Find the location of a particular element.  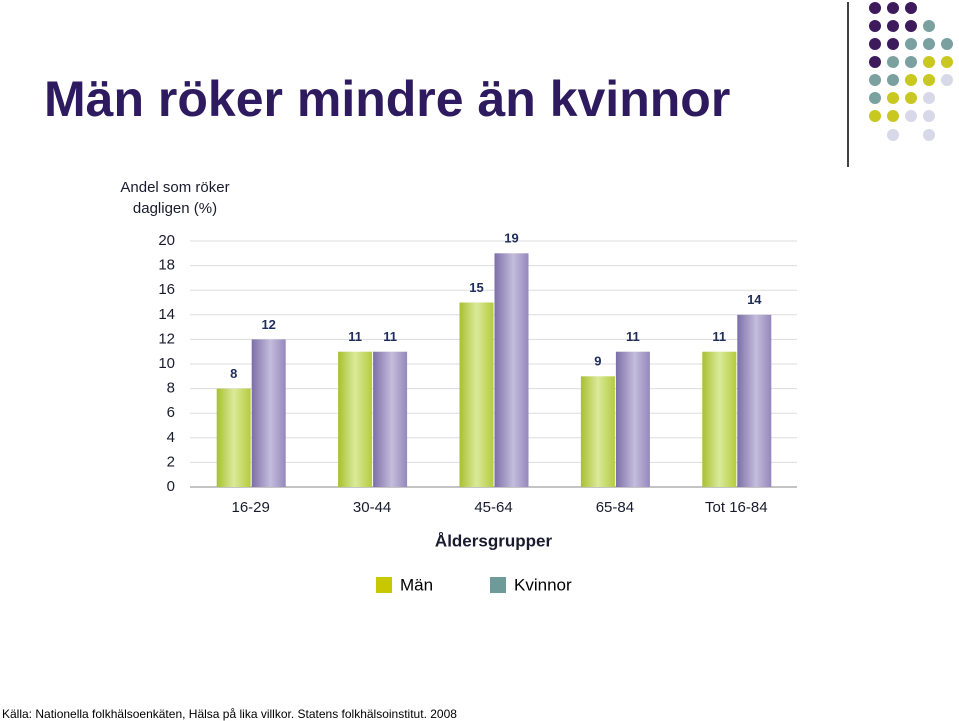

y-tick-label: 6 is located at coordinates (171, 412).